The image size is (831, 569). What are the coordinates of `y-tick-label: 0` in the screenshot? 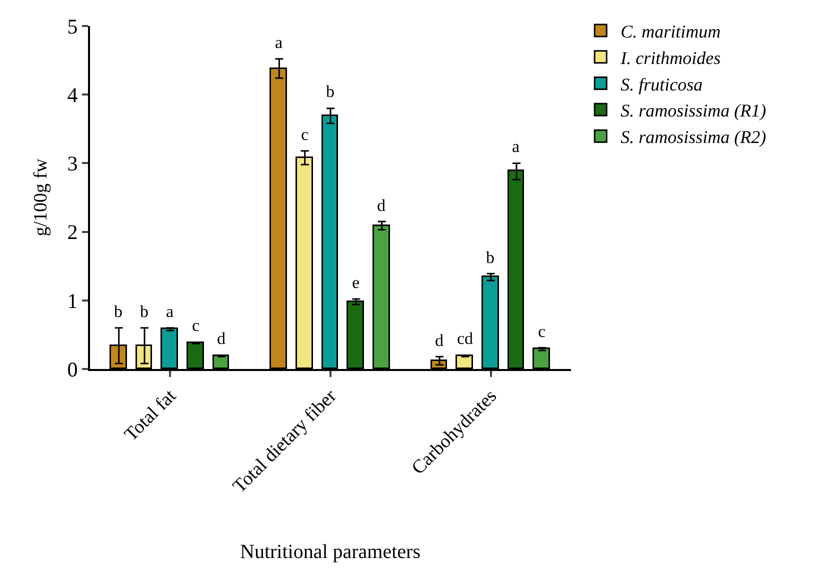 It's located at (72, 369).